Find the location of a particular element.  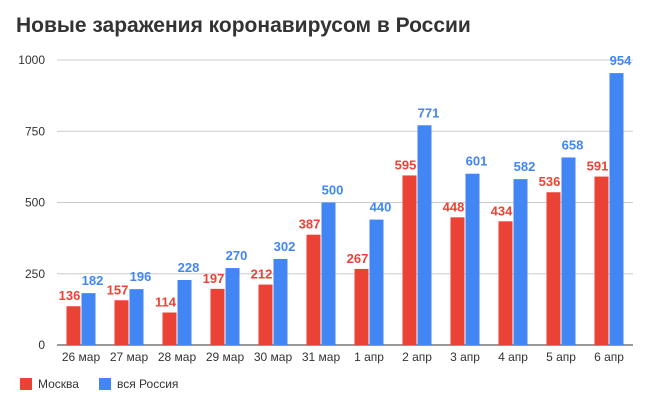

data-label-russia: 582 is located at coordinates (525, 166).